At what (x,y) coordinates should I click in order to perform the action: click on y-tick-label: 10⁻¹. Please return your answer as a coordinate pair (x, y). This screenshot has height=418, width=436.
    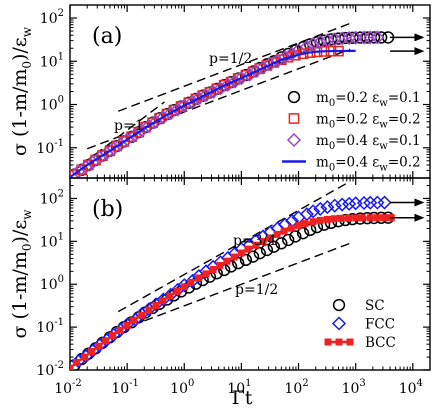
    Looking at the image, I should click on (50, 147).